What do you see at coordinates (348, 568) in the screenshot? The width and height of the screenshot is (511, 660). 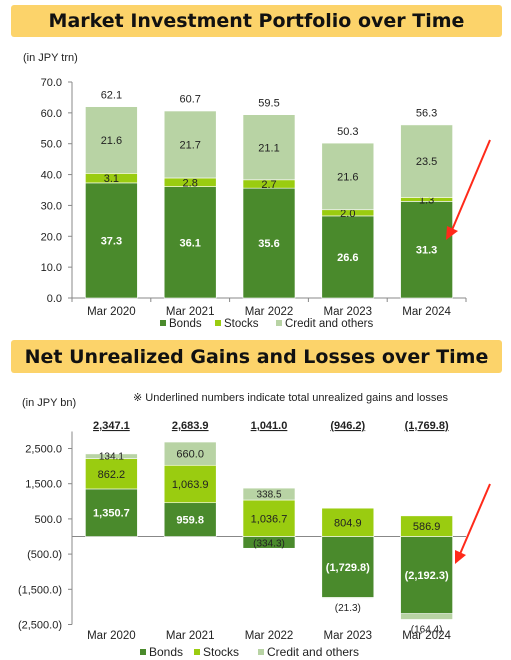 I see `data-label-bonds: (1,729.8)` at bounding box center [348, 568].